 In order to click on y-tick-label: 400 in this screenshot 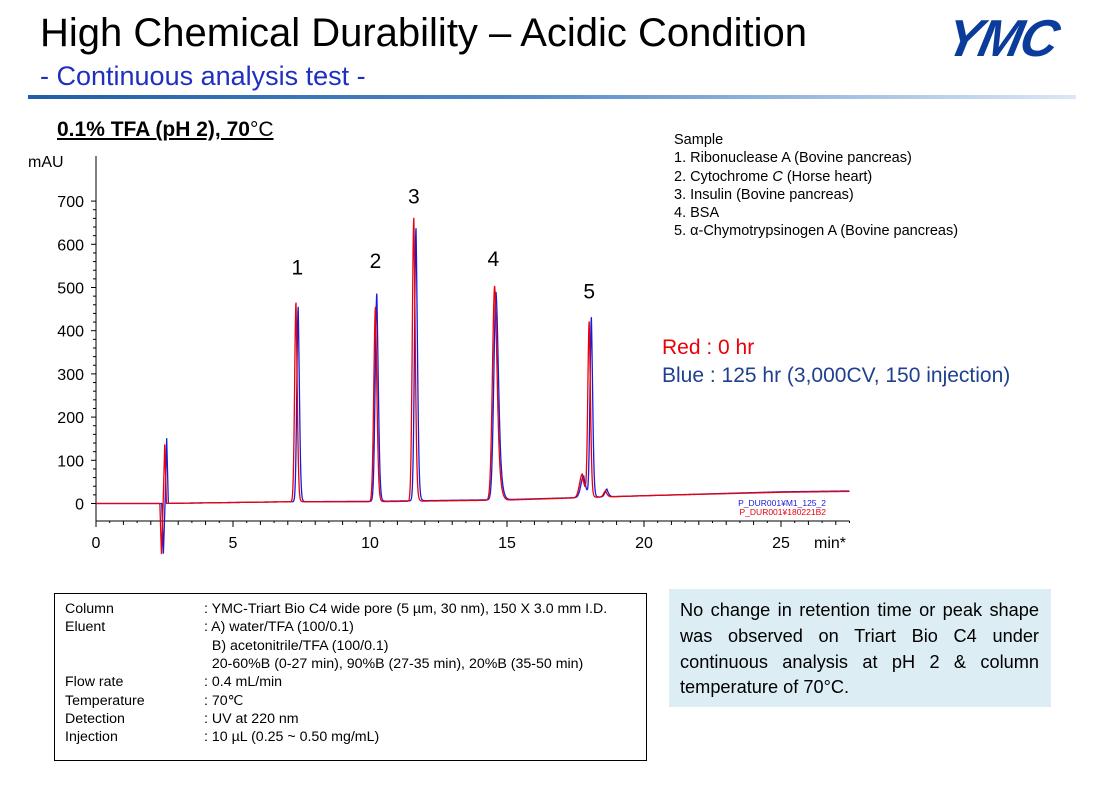, I will do `click(70, 332)`.